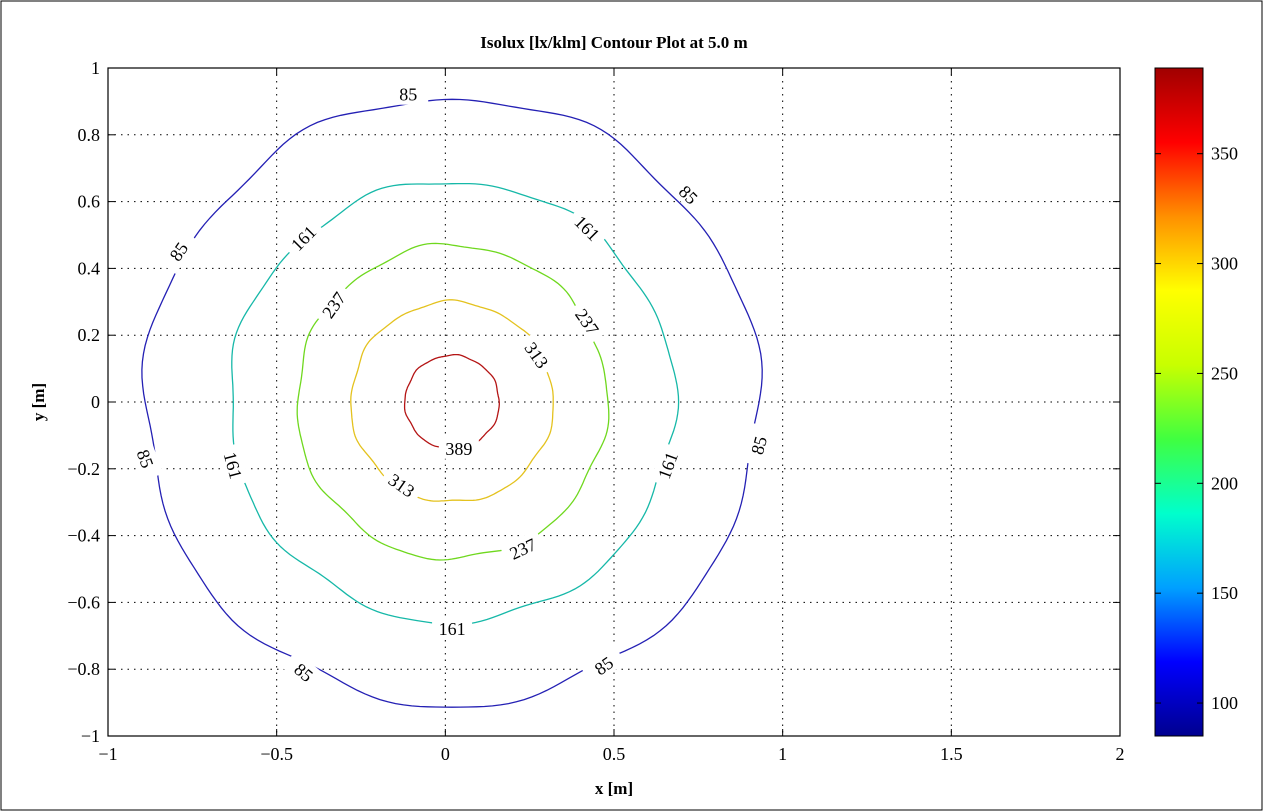 This screenshot has height=811, width=1263. Describe the element at coordinates (951, 754) in the screenshot. I see `x-tick-label: 1.5` at that location.